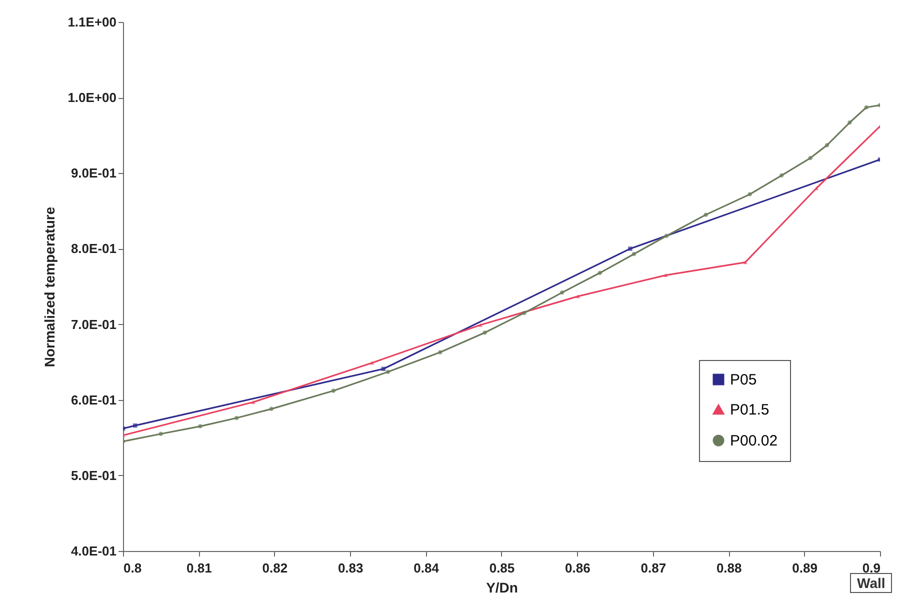 Image resolution: width=909 pixels, height=601 pixels. I want to click on x-tick-label: 0.9, so click(871, 568).